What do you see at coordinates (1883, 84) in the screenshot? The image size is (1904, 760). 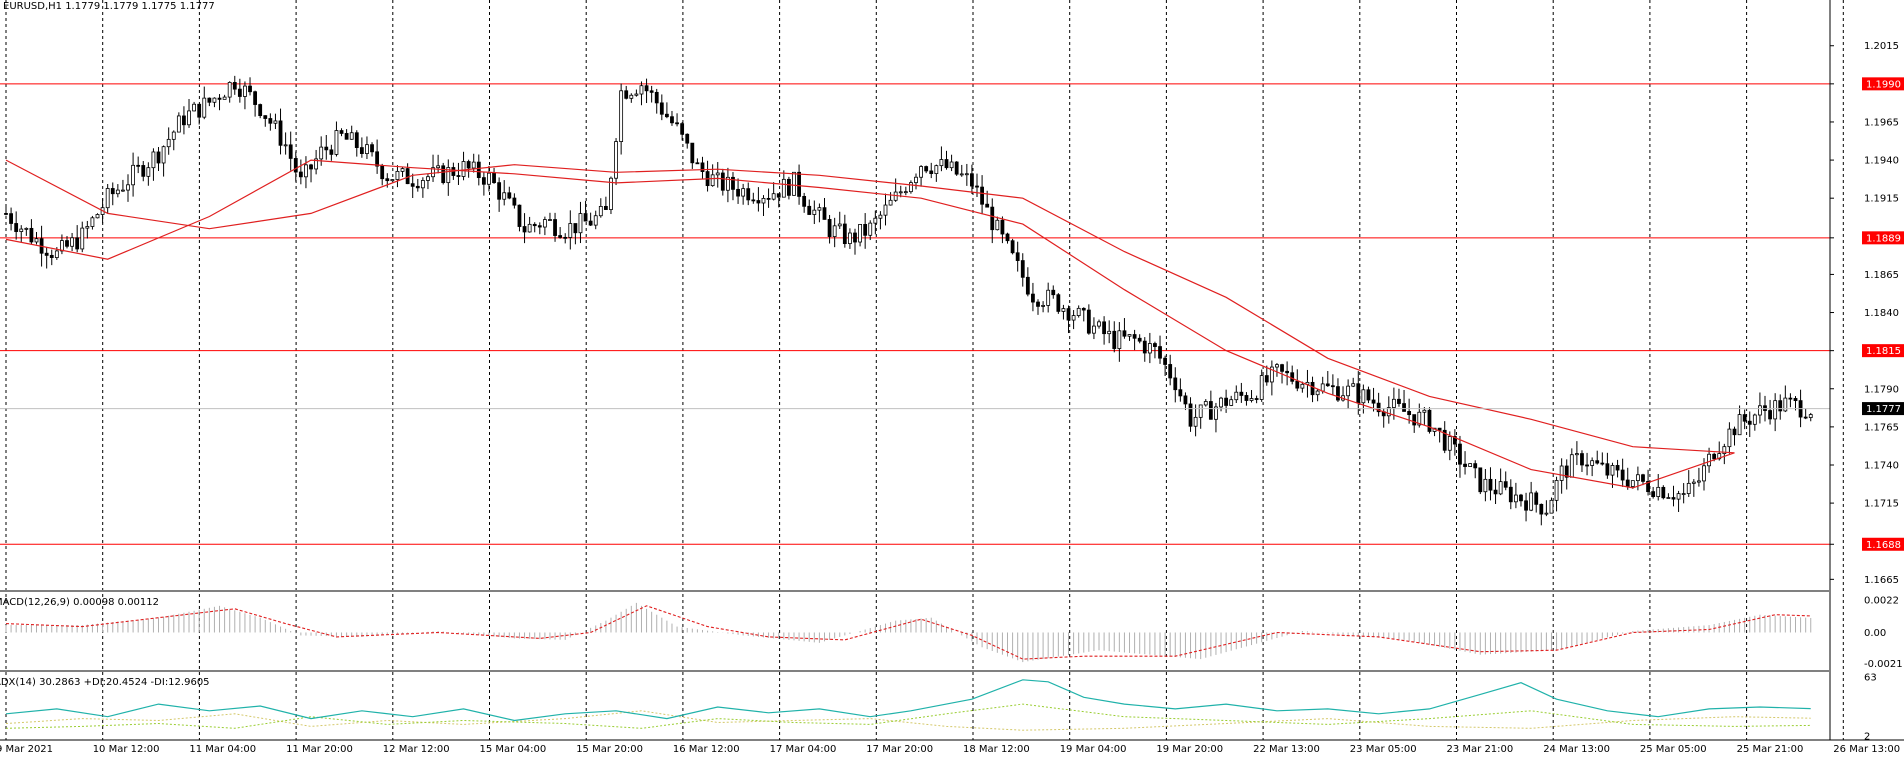 I see `level-tag` at bounding box center [1883, 84].